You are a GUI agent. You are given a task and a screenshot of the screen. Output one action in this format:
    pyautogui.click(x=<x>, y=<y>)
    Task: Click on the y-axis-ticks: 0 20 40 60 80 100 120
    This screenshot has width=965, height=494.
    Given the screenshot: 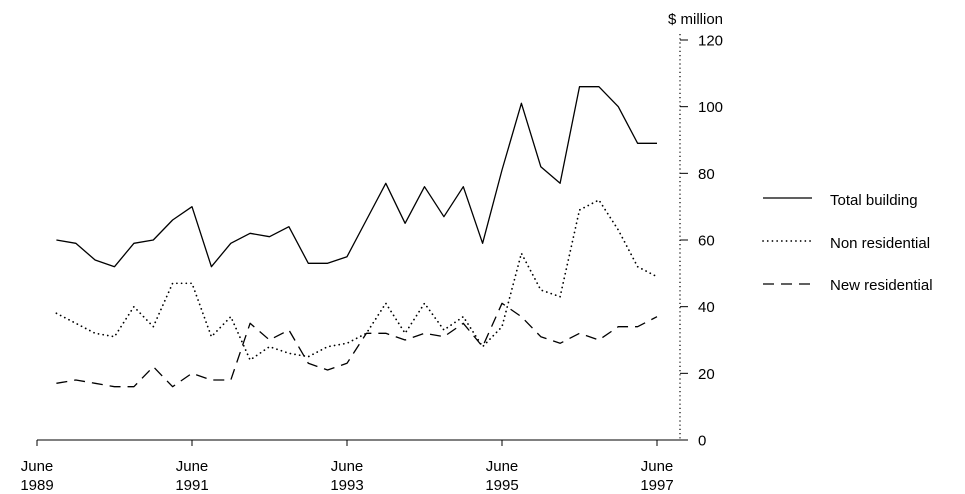 What is the action you would take?
    pyautogui.click(x=701, y=241)
    